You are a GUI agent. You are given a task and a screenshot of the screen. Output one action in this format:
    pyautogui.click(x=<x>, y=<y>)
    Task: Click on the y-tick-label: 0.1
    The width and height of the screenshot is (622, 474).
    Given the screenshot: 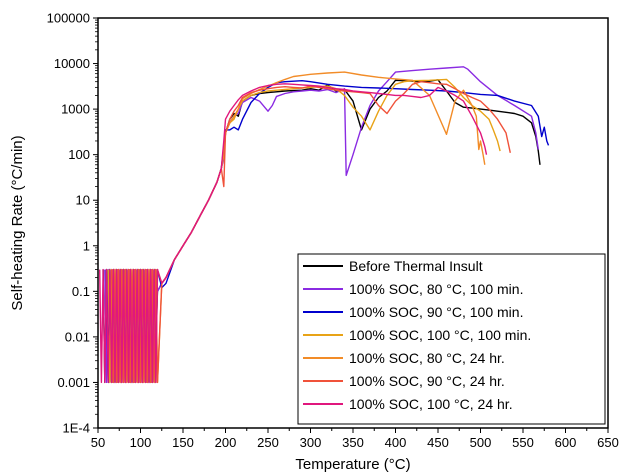 What is the action you would take?
    pyautogui.click(x=81, y=291)
    